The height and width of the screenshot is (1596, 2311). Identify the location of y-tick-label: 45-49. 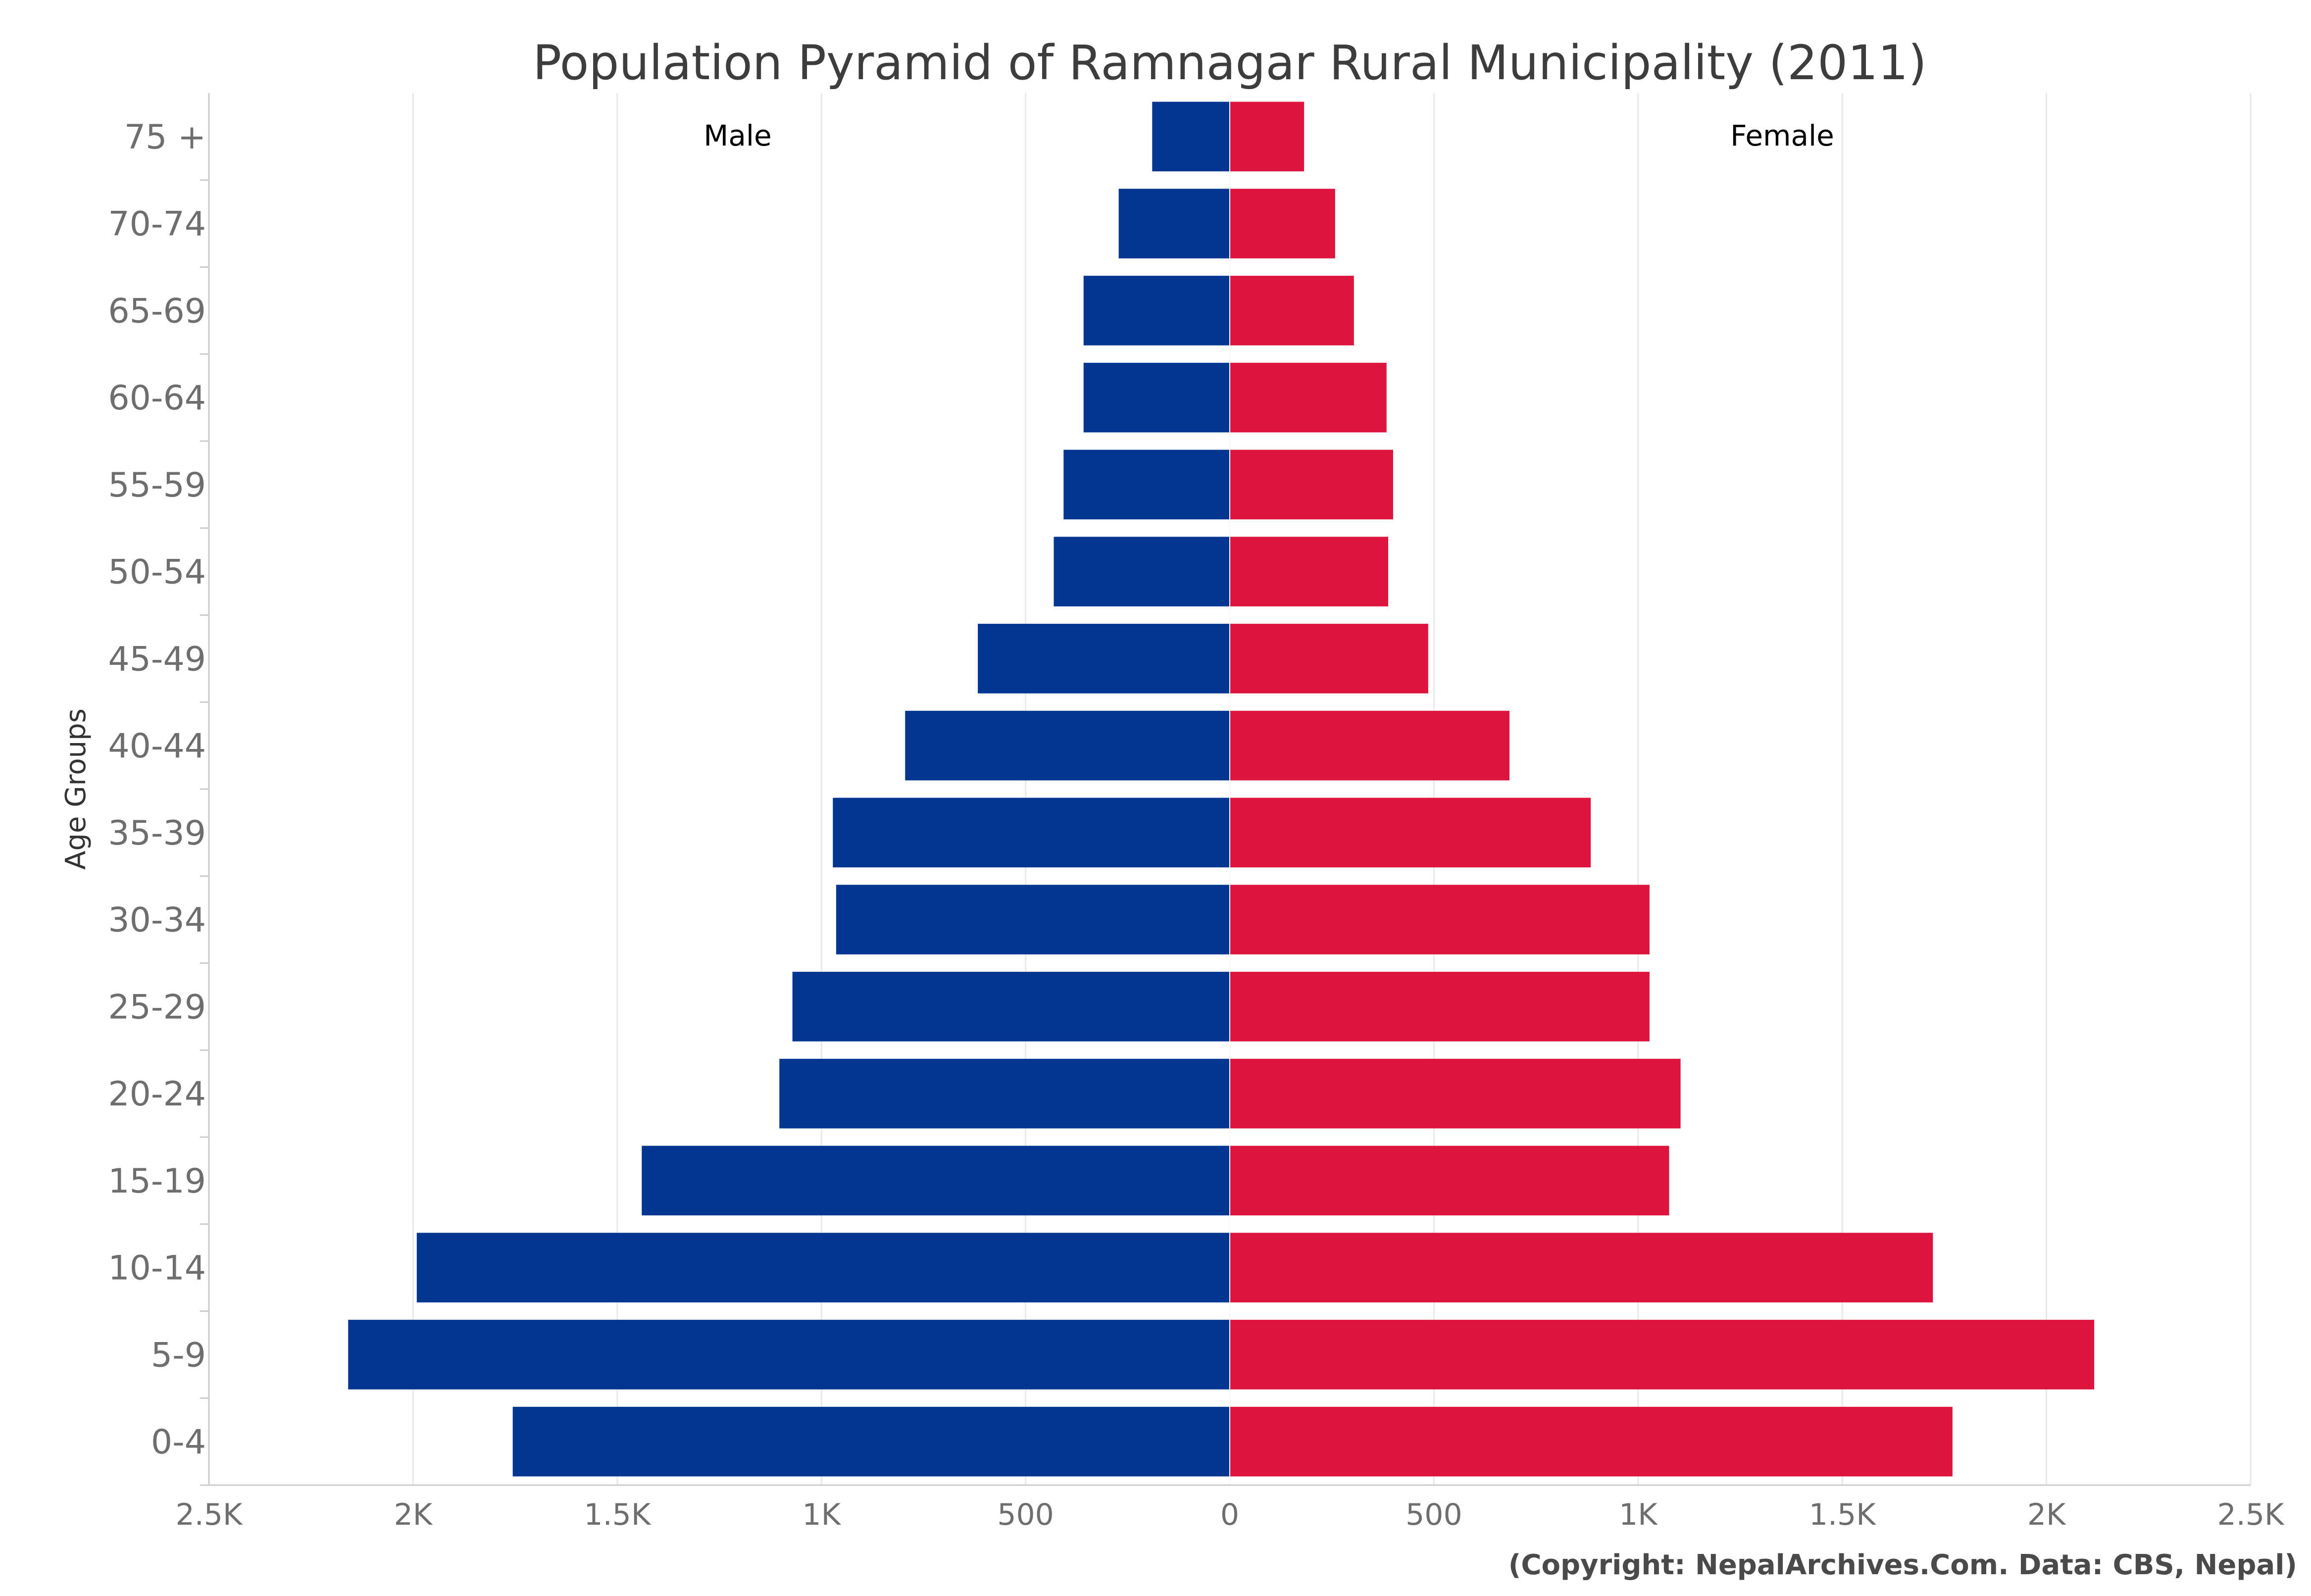
(157, 659).